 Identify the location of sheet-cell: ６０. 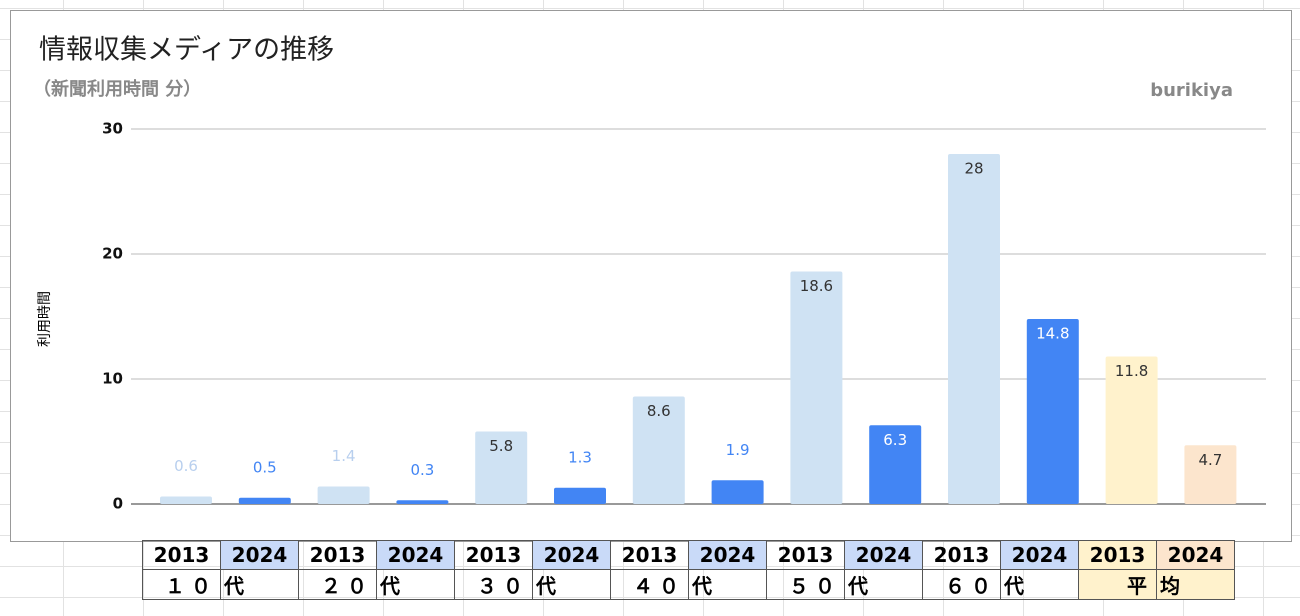
(961, 584).